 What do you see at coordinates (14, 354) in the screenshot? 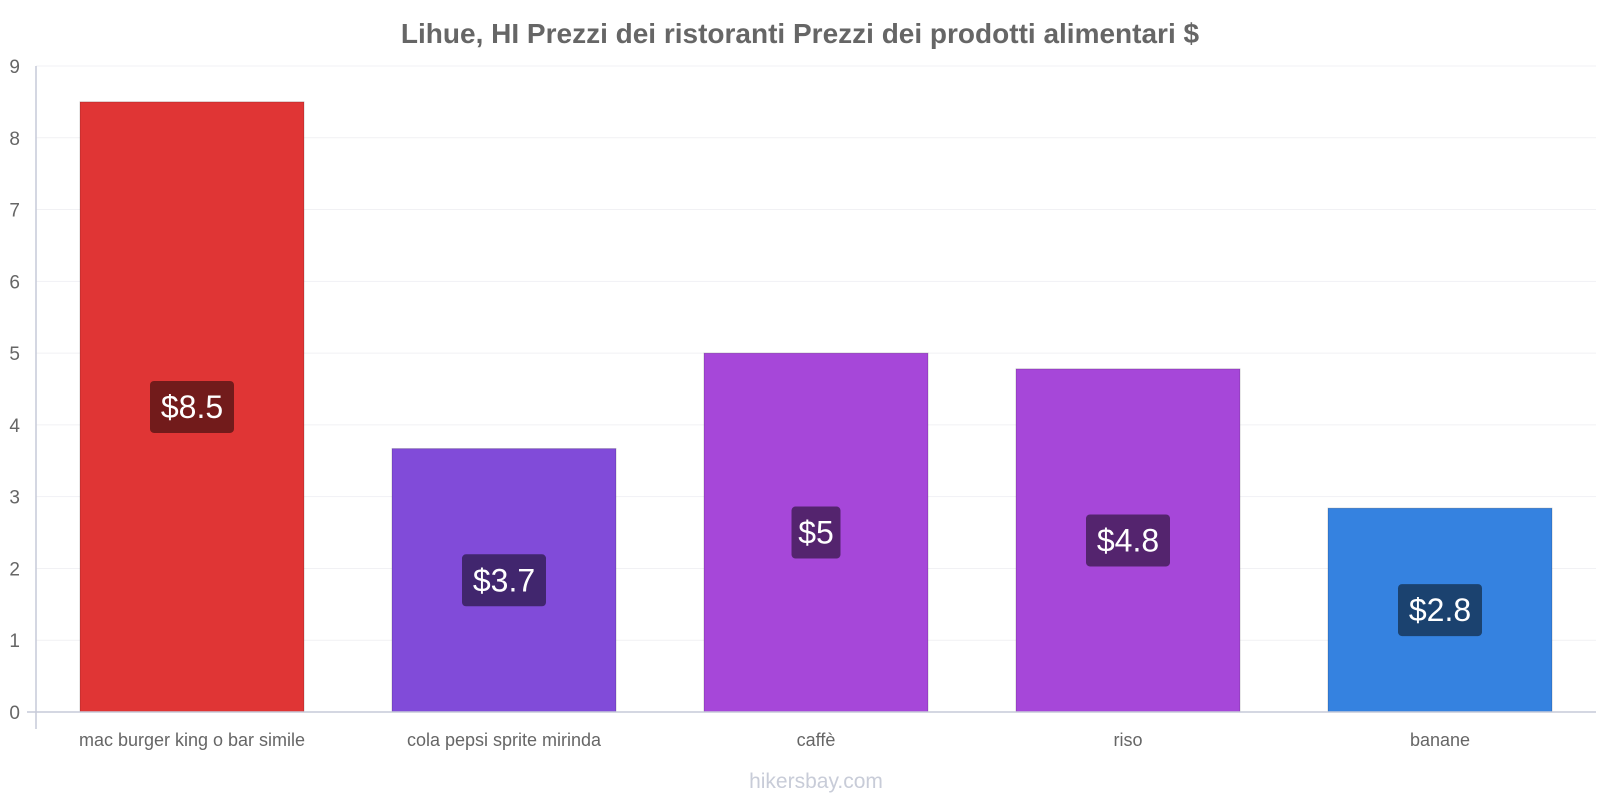
I see `y-tick-label: 5` at bounding box center [14, 354].